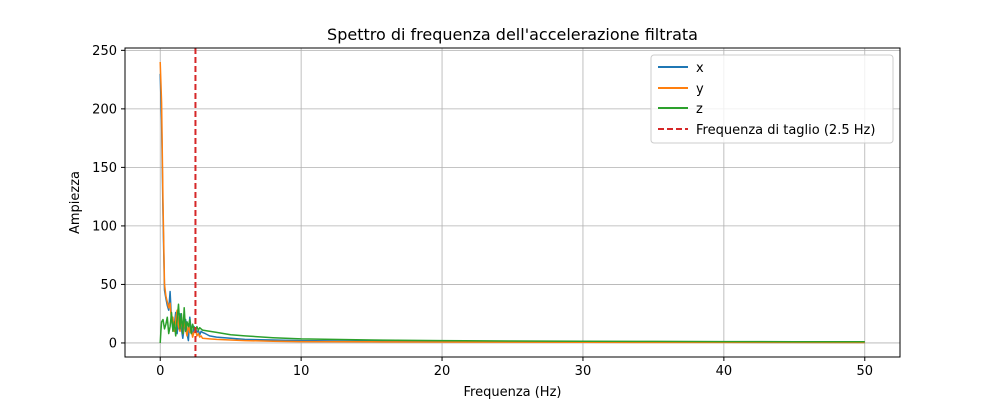  Describe the element at coordinates (104, 109) in the screenshot. I see `y-tick-label: 200` at that location.